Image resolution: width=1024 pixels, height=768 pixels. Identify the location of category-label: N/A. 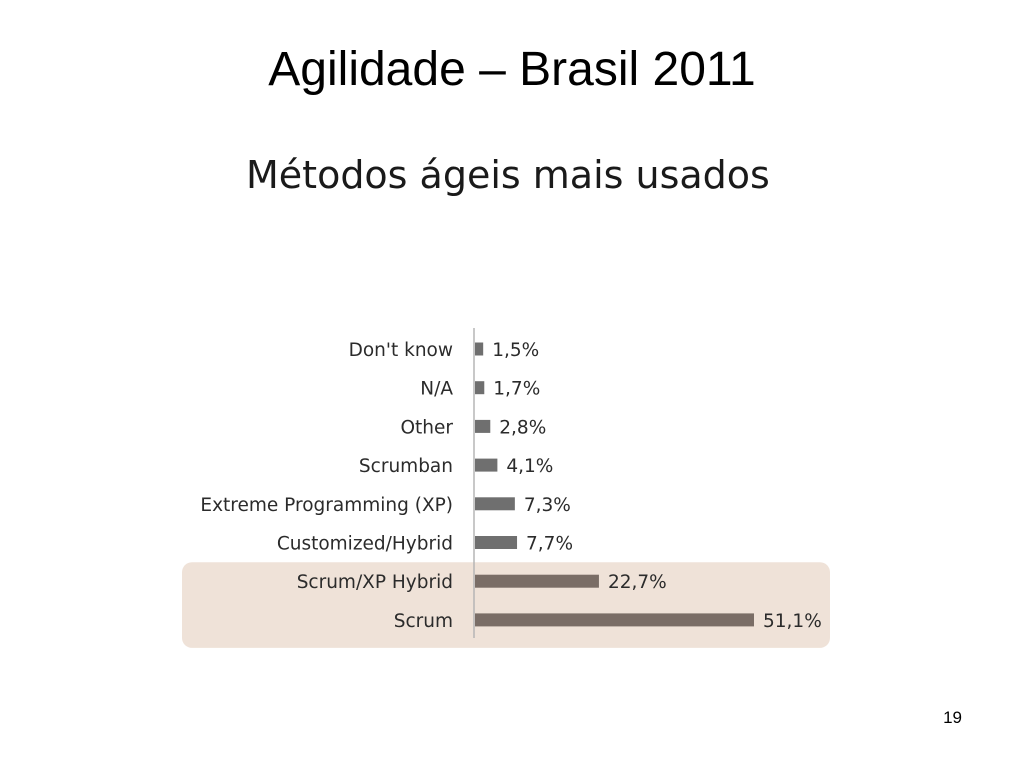
(436, 389).